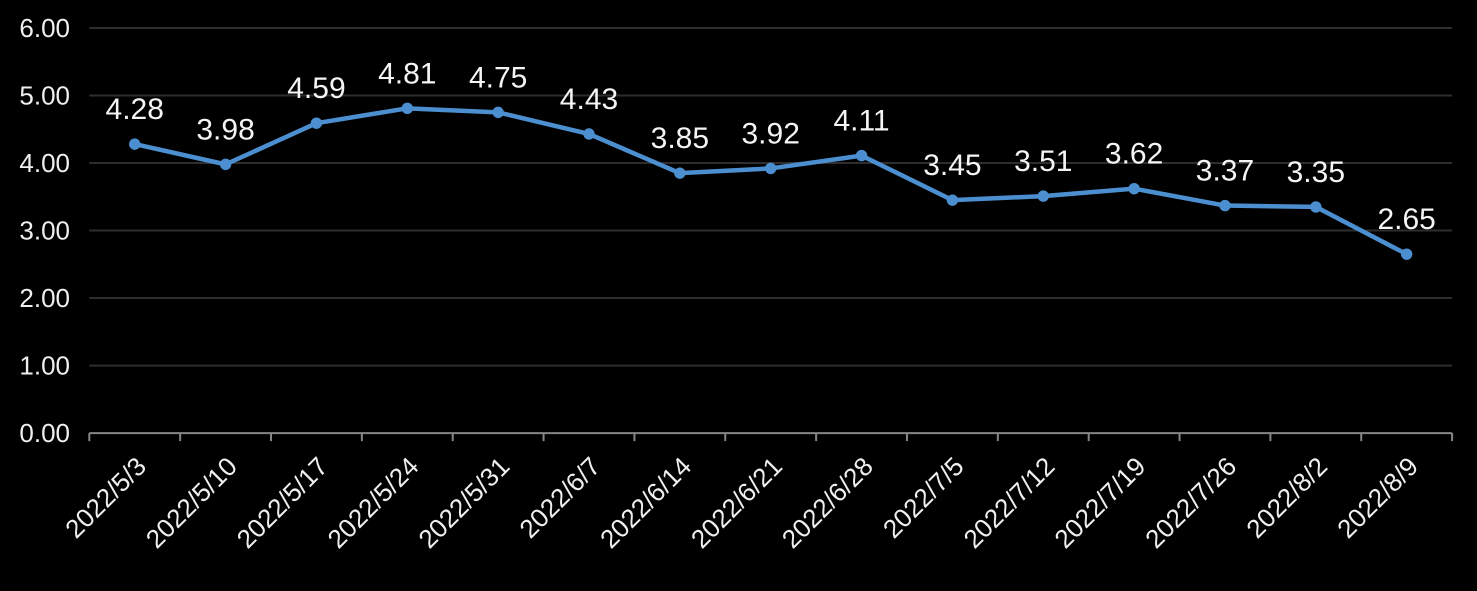  What do you see at coordinates (498, 77) in the screenshot?
I see `data-label: 4.75` at bounding box center [498, 77].